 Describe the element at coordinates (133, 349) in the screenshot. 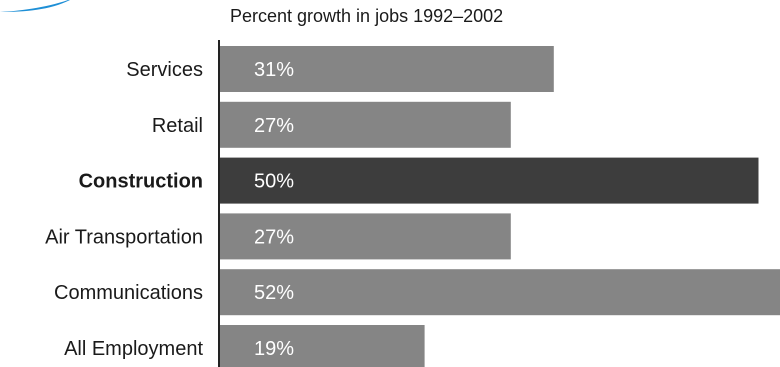

I see `category-label-all-employment: All Employment` at that location.